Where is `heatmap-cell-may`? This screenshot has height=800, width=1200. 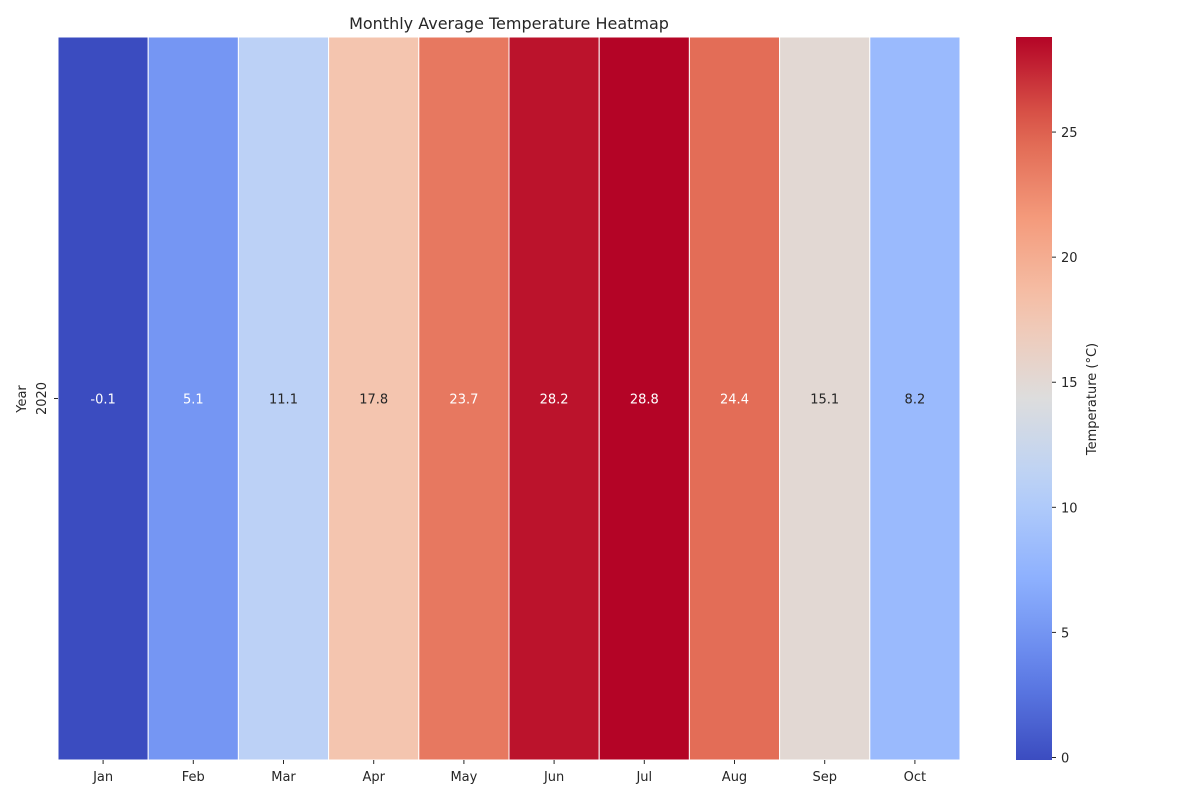 heatmap-cell-may is located at coordinates (464, 398).